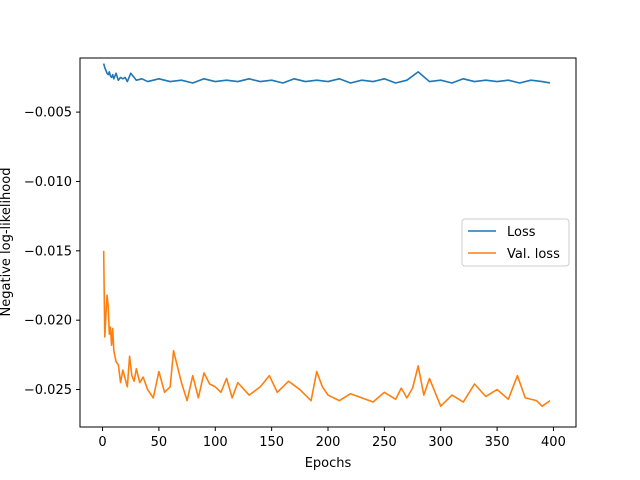 This screenshot has width=640, height=480. Describe the element at coordinates (521, 232) in the screenshot. I see `legend-label-loss: Loss` at that location.